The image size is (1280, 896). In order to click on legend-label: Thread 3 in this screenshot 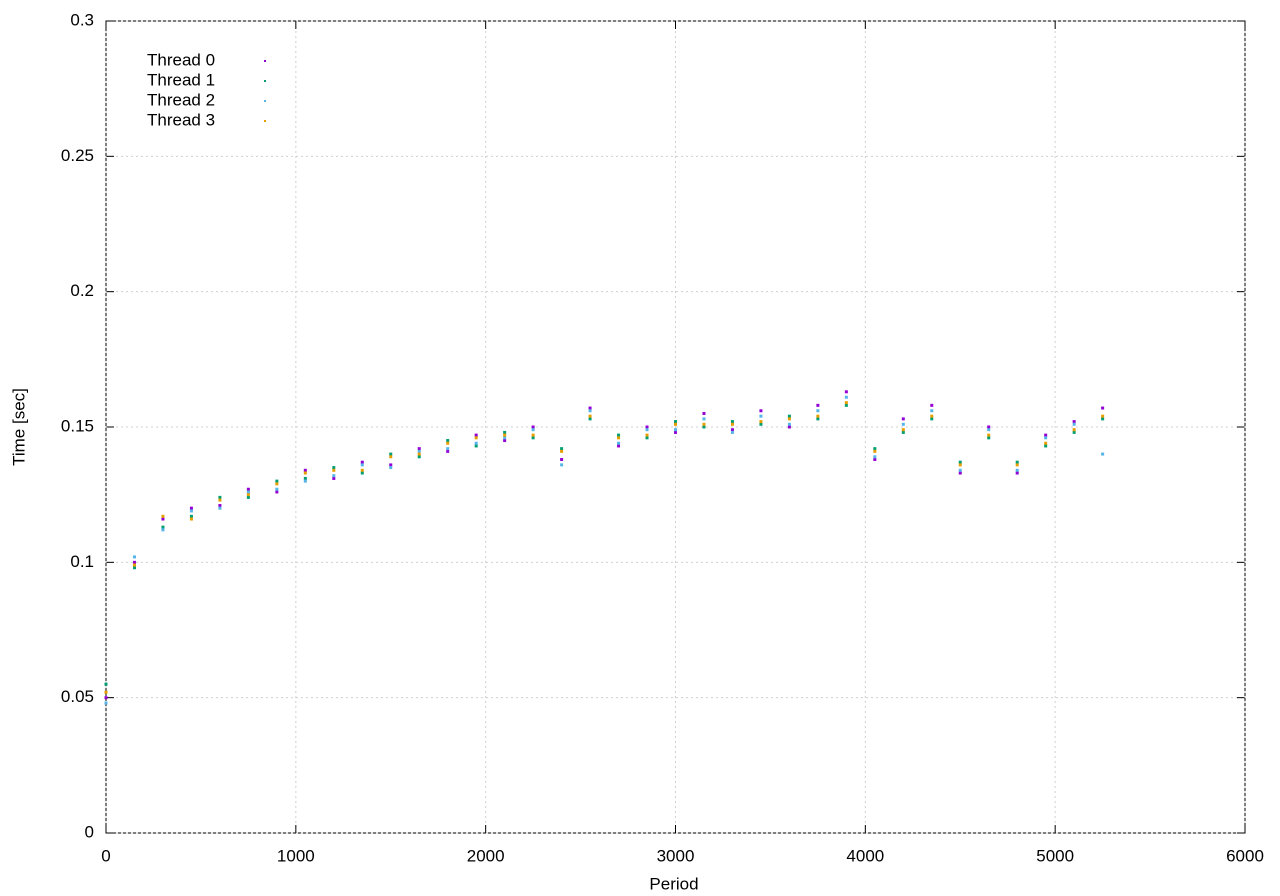, I will do `click(181, 119)`.